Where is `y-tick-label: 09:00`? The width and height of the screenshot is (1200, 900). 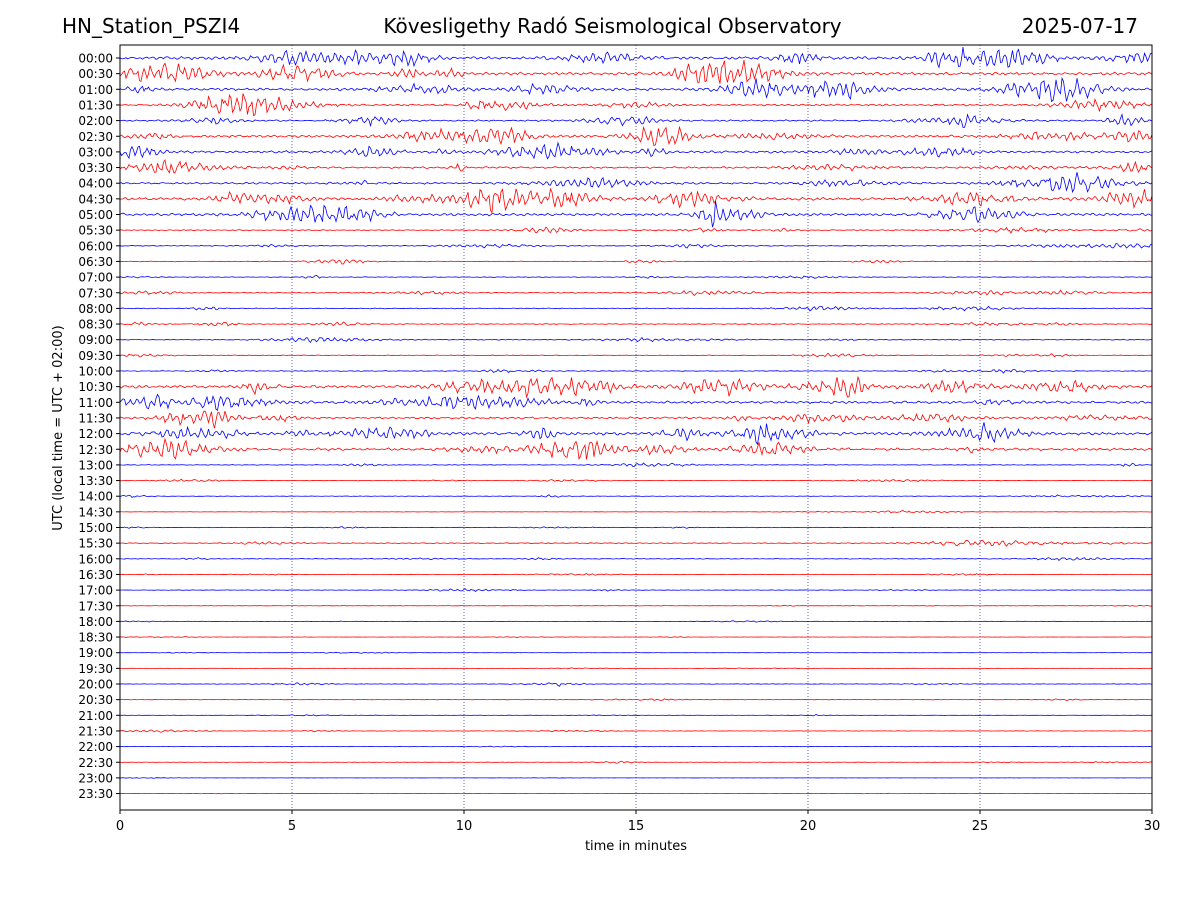
y-tick-label: 09:00 is located at coordinates (95, 340).